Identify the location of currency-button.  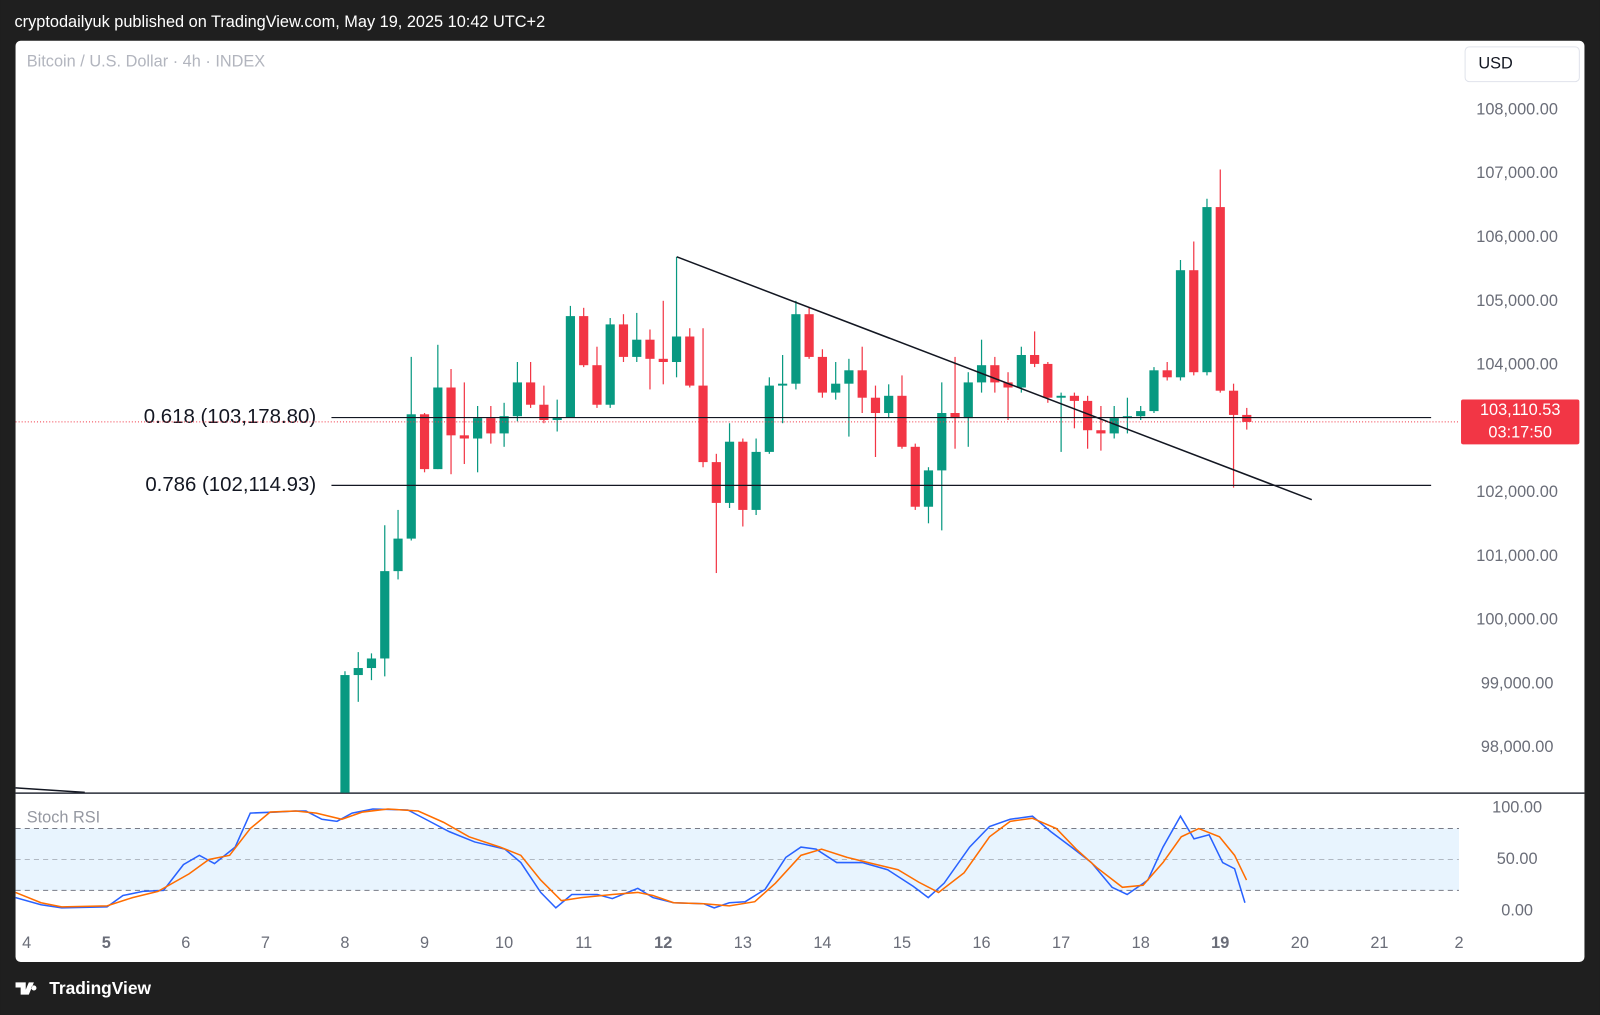
(1522, 64).